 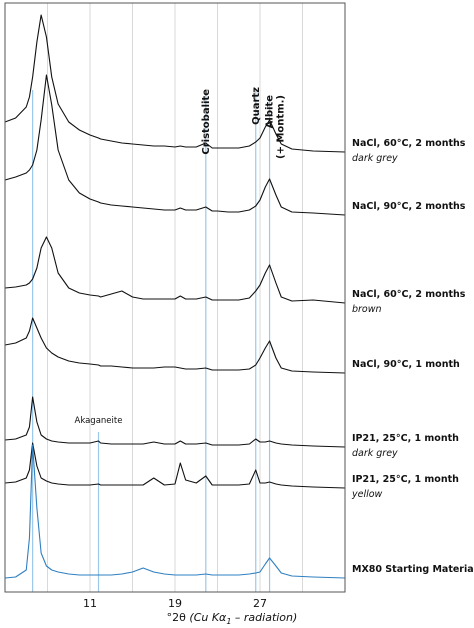 I want to click on x-axis-title-part: – radiation), so click(x=264, y=617).